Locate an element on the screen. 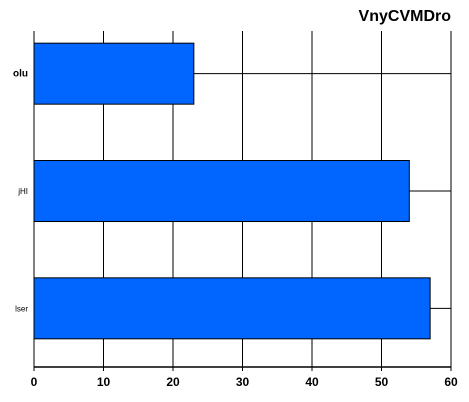  category-label-olu: olu is located at coordinates (20, 74).